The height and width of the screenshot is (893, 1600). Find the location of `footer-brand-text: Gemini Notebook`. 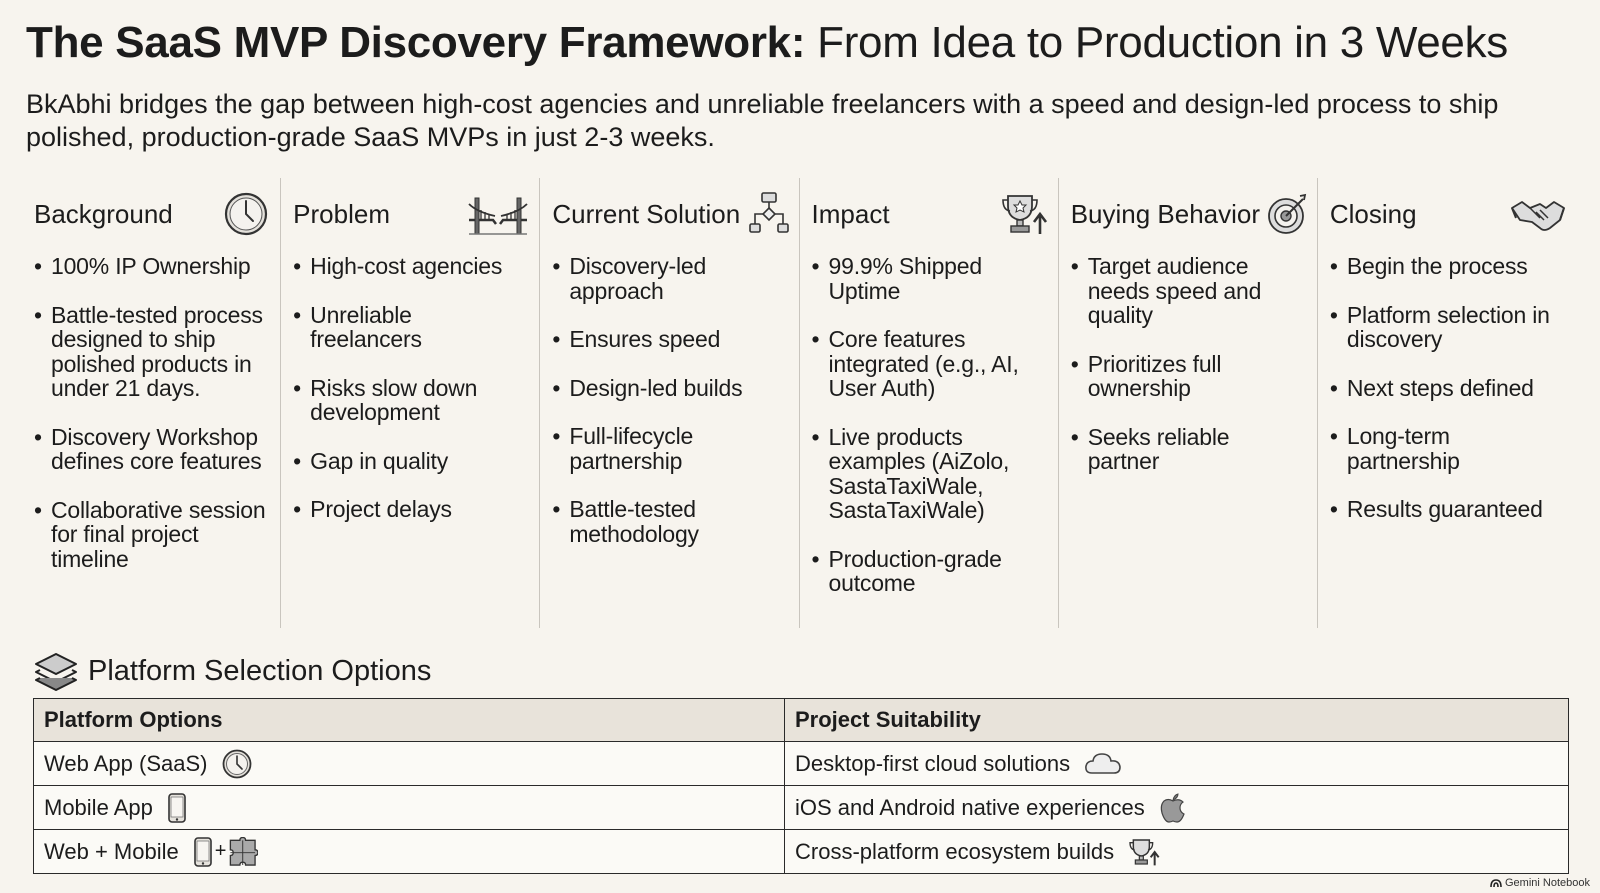

footer-brand-text: Gemini Notebook is located at coordinates (1547, 883).